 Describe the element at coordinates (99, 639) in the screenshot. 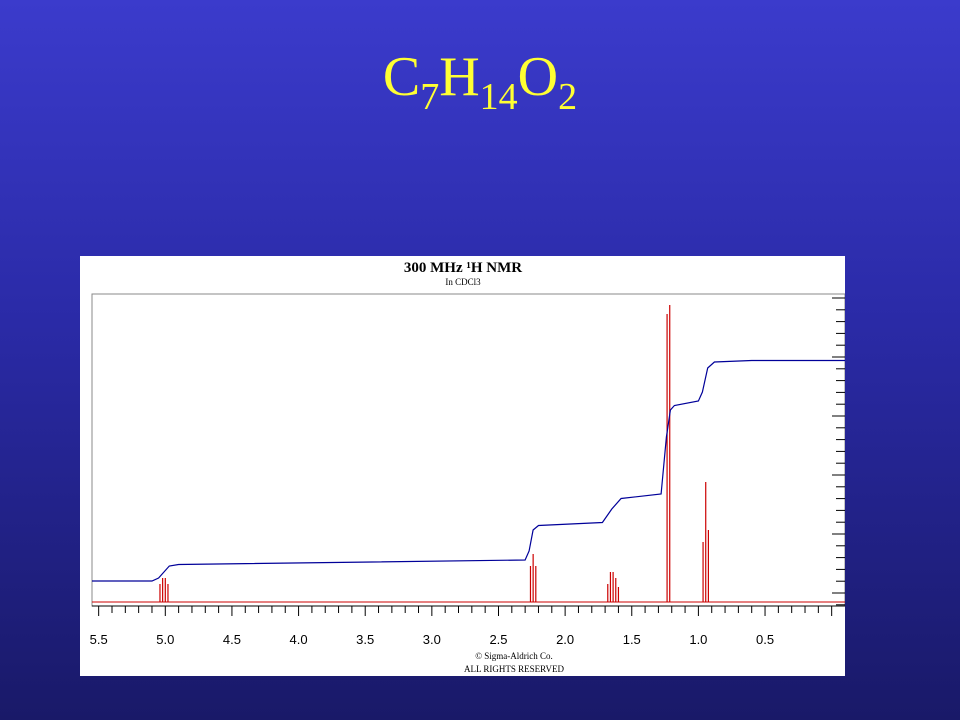

I see `x-tick-label: 5.5` at that location.